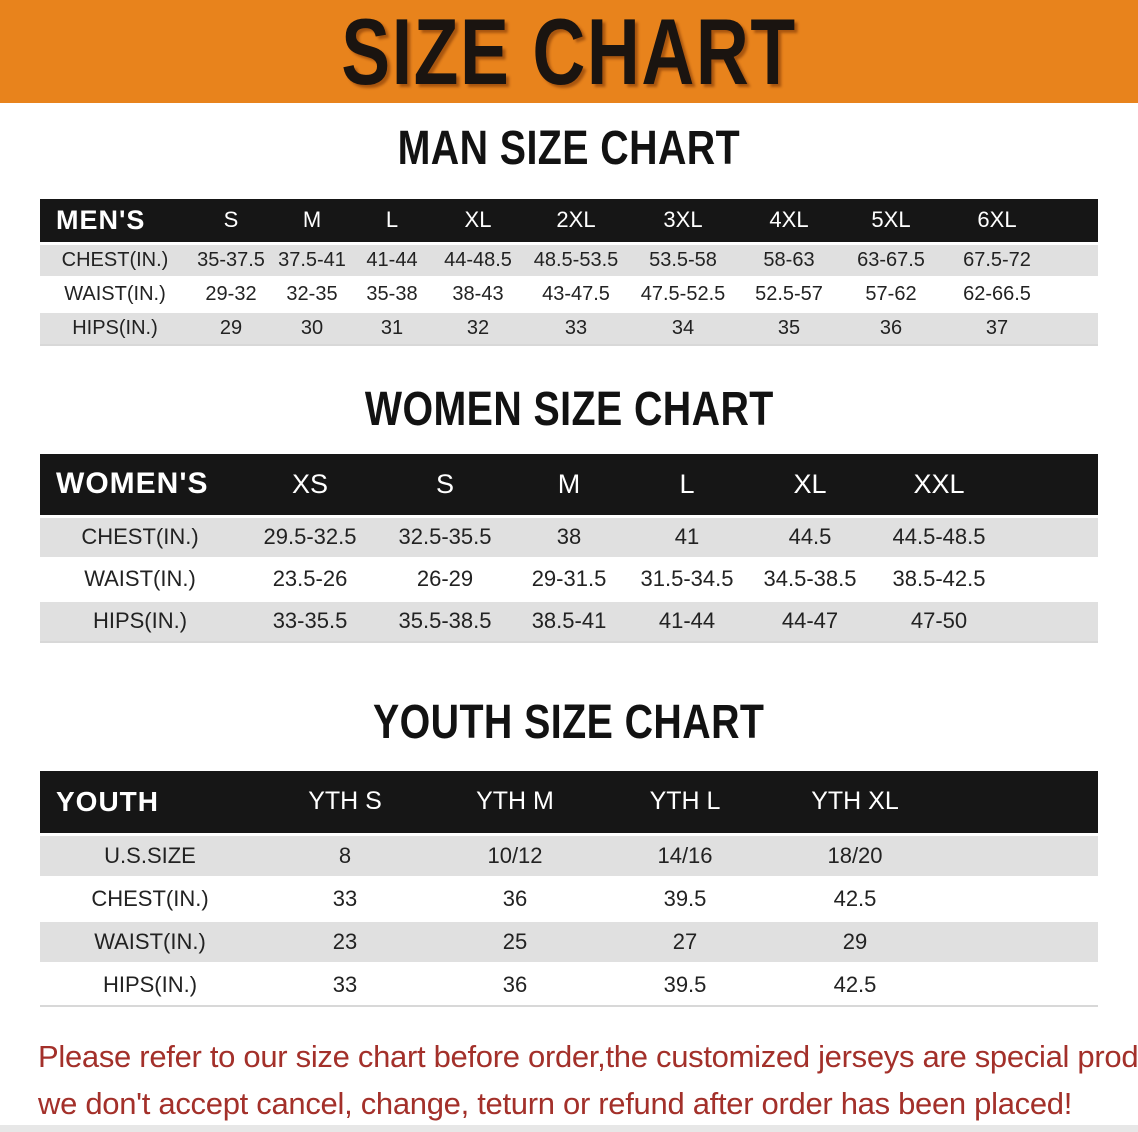 Image resolution: width=1138 pixels, height=1132 pixels. Describe the element at coordinates (687, 578) in the screenshot. I see `size-value: 31.5-34.5` at that location.